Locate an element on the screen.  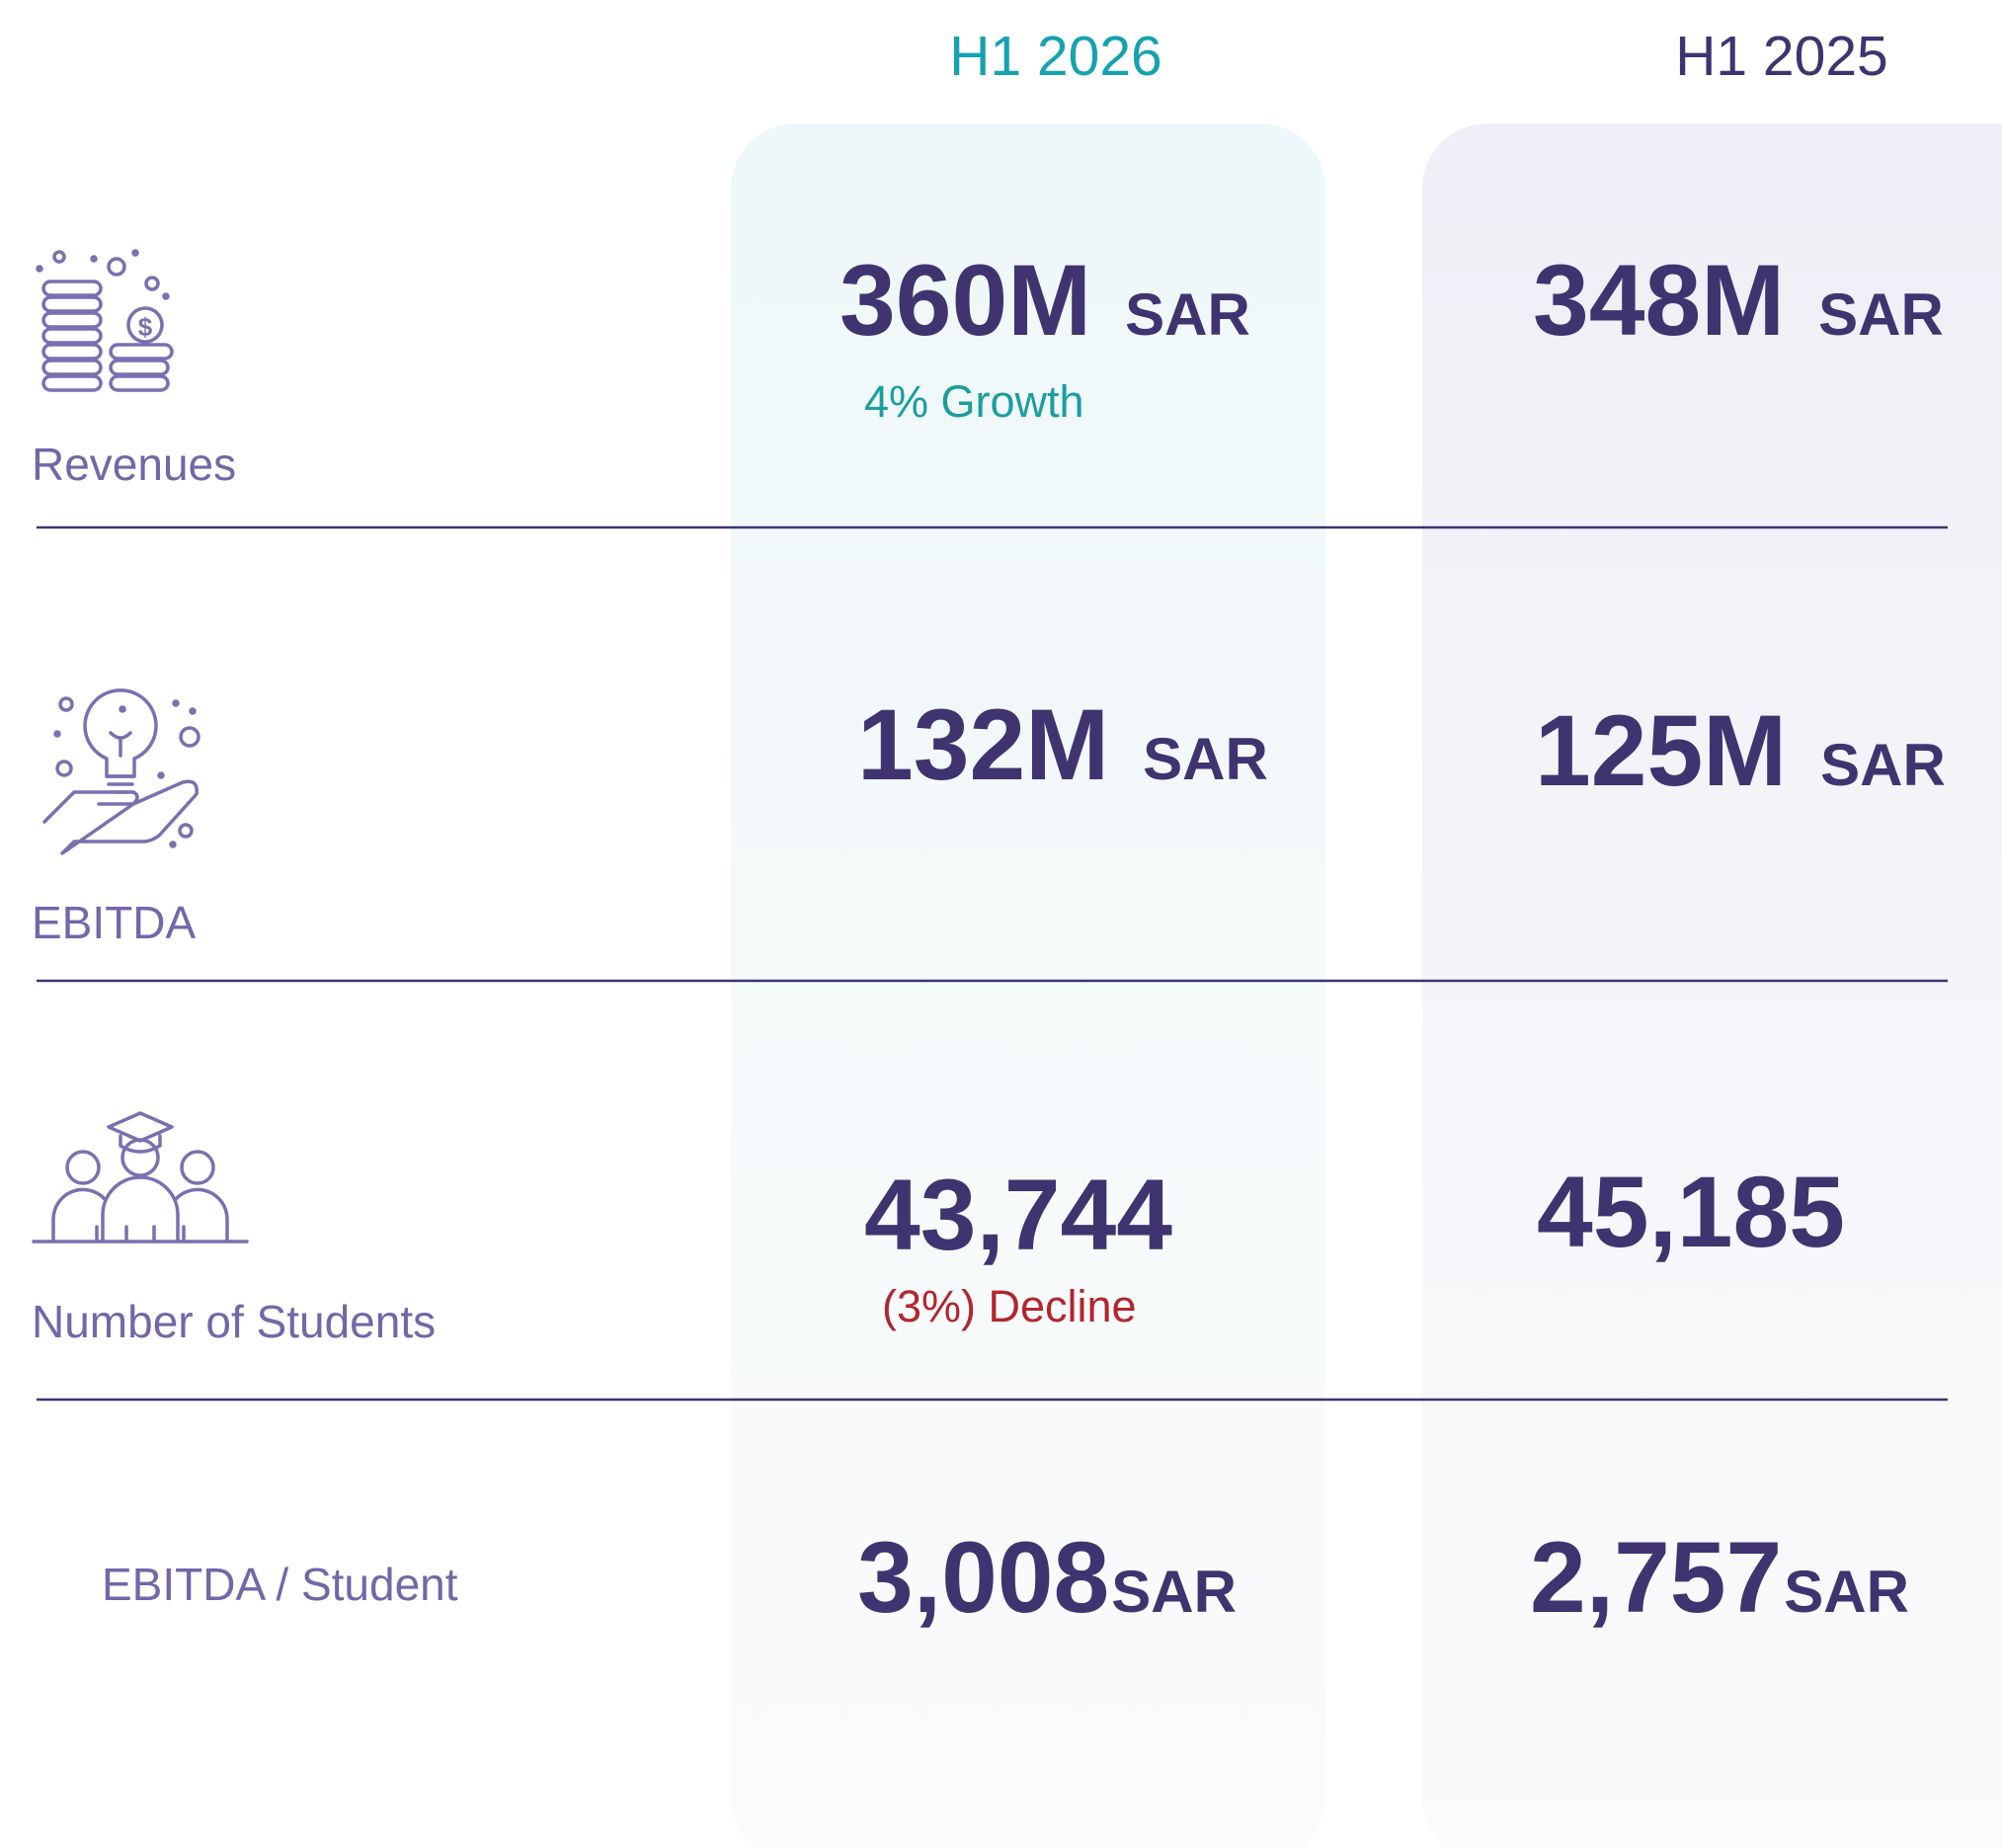
previous-value-group: 348M SAR is located at coordinates (1739, 300).